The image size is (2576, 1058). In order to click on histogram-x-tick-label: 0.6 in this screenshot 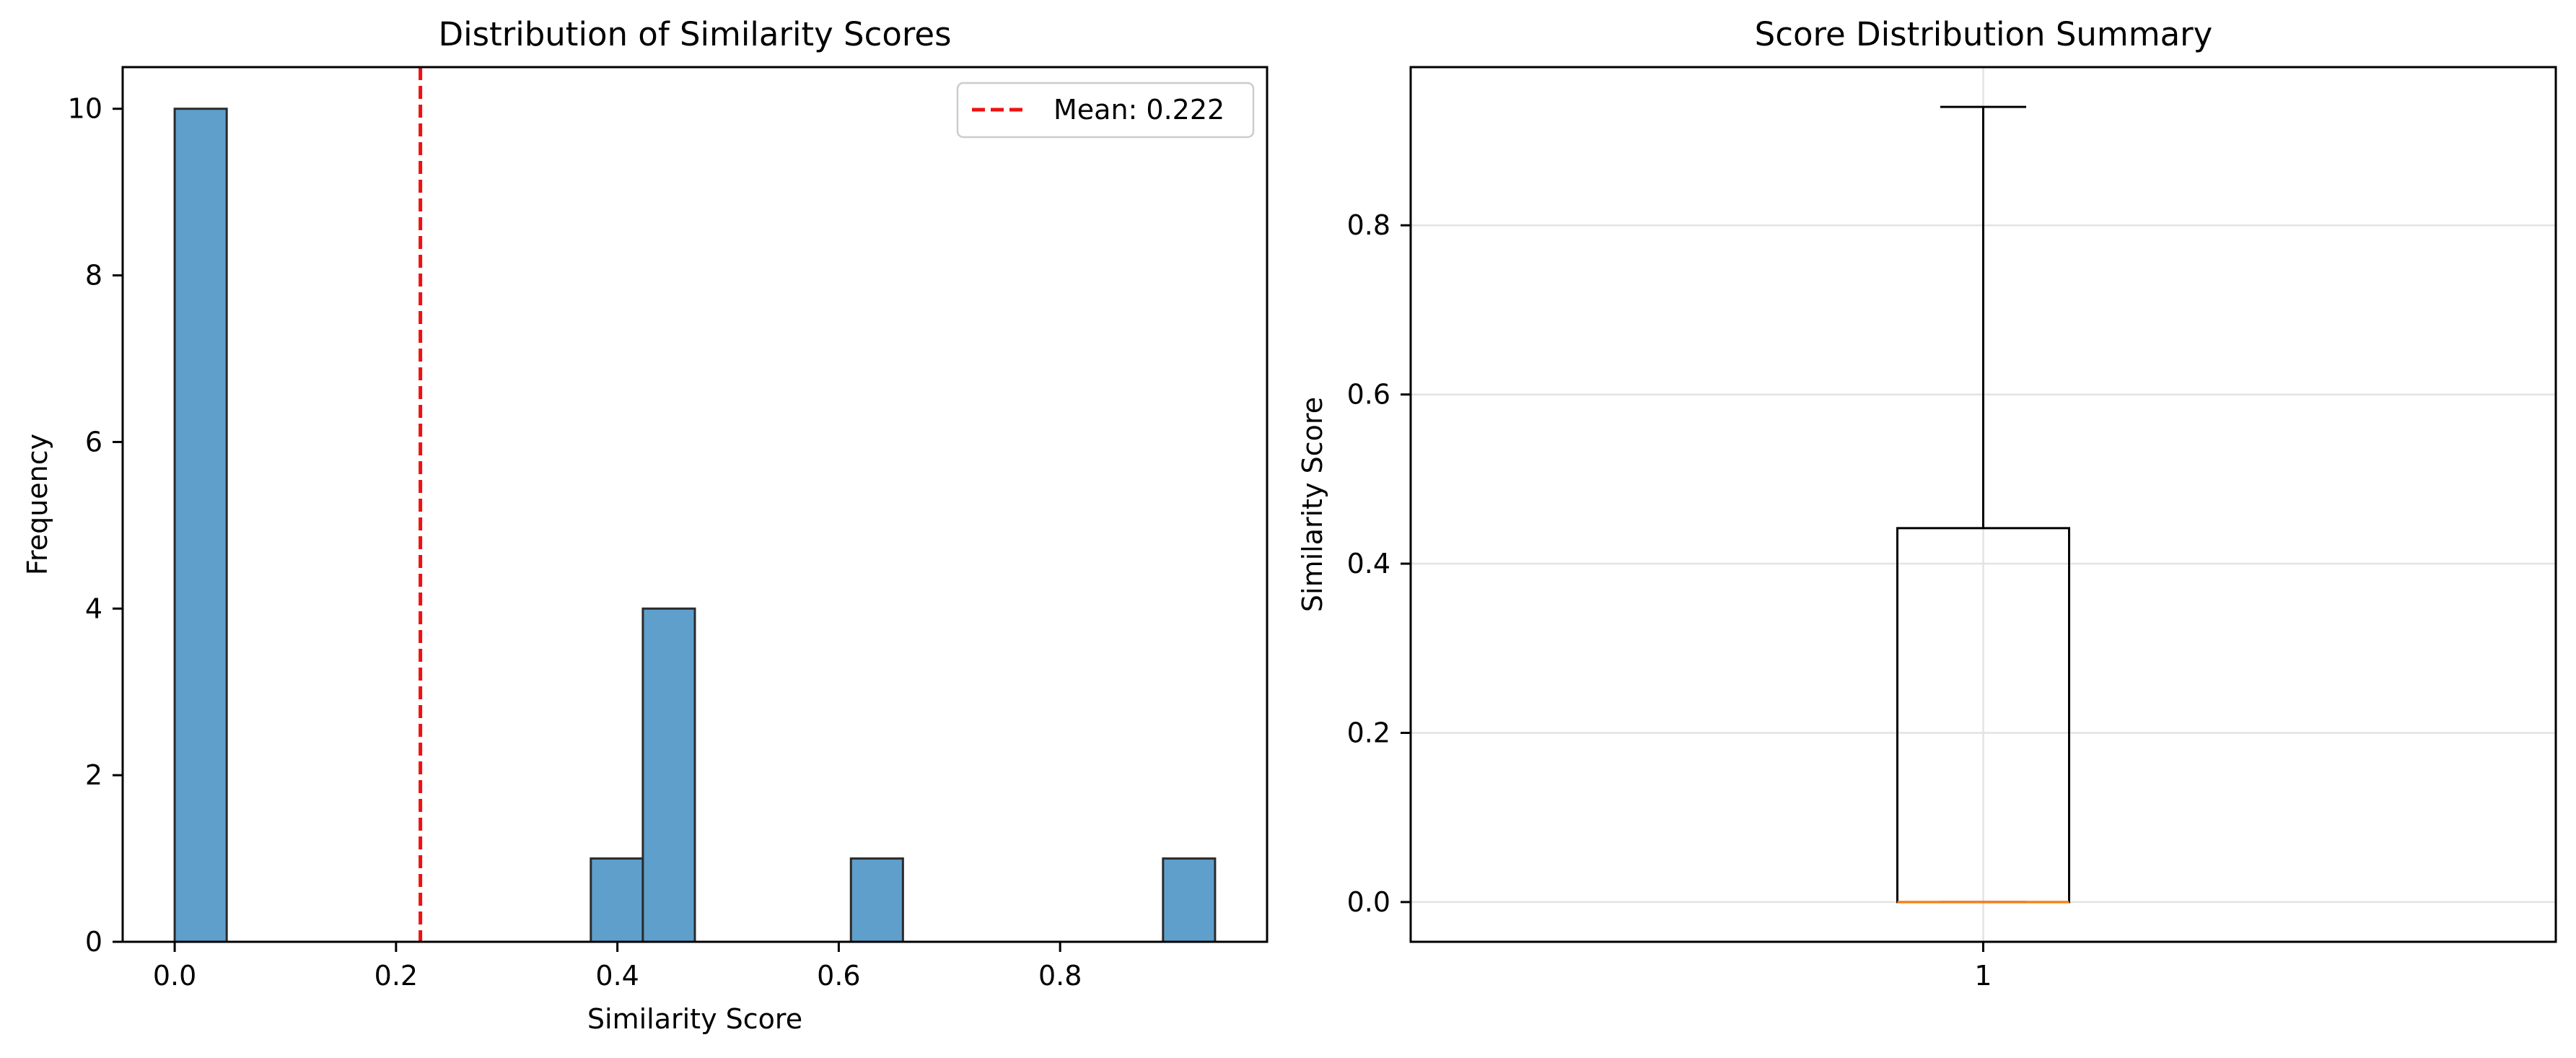, I will do `click(839, 976)`.